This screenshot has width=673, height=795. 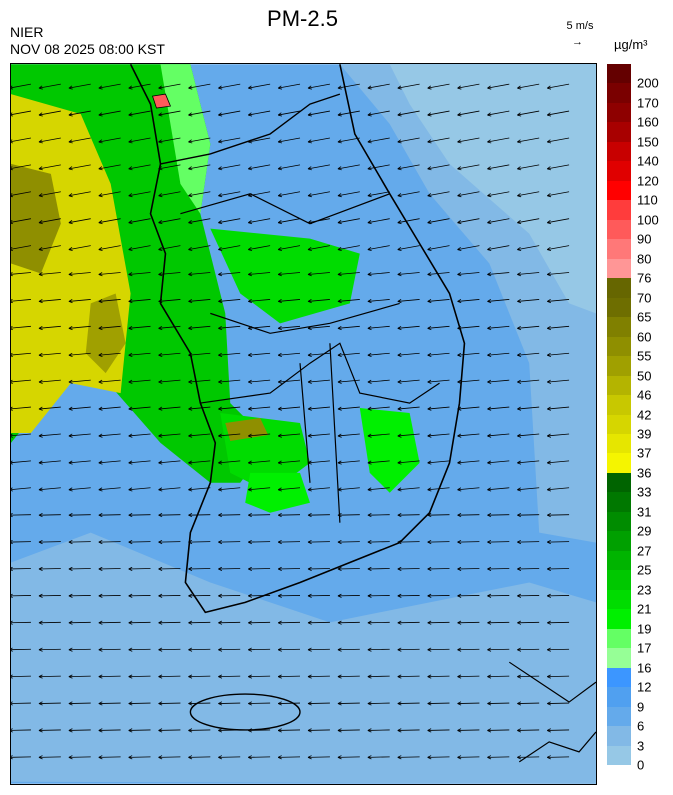 I want to click on legend-label: 90, so click(x=644, y=239).